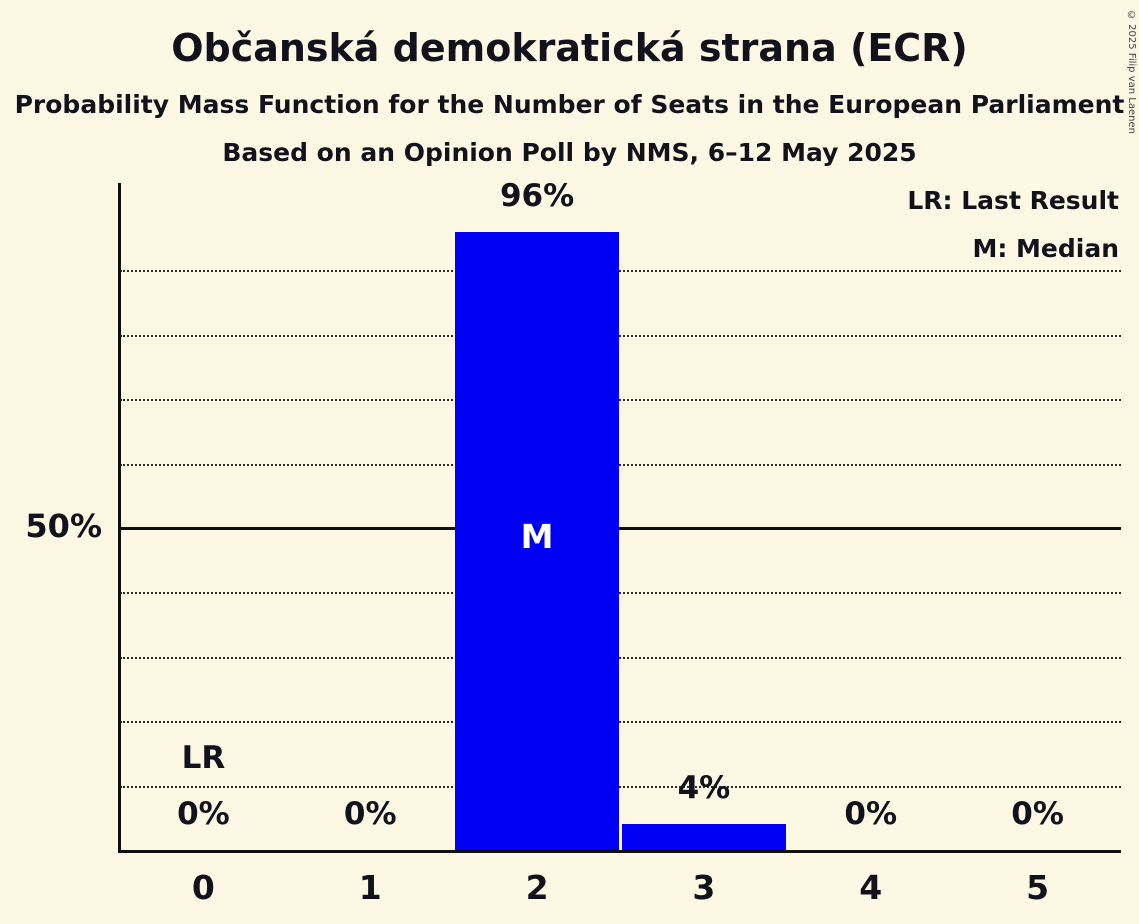 Image resolution: width=1139 pixels, height=924 pixels. I want to click on bar-value-label-5: 0%, so click(1037, 814).